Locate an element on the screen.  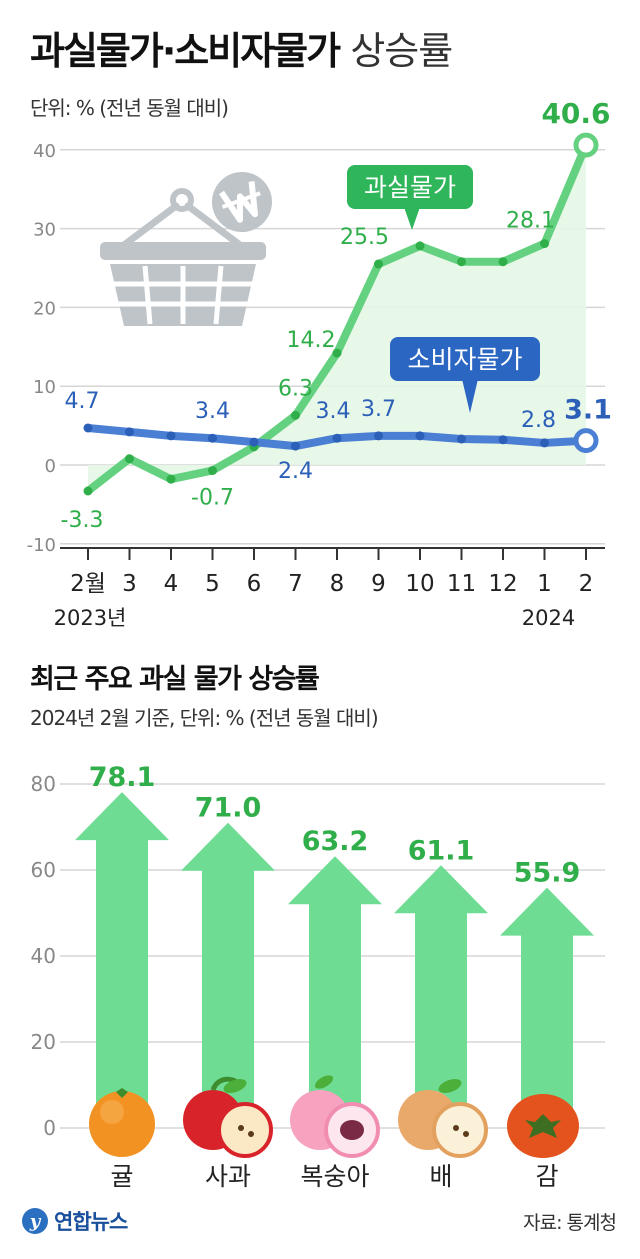
x-tick-label: 9 is located at coordinates (378, 584).